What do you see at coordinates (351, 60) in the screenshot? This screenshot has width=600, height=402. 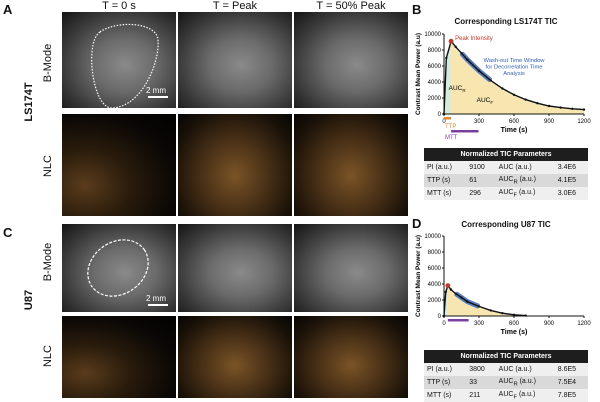 I see `ultrasound-bmode-ls174t-50peak` at bounding box center [351, 60].